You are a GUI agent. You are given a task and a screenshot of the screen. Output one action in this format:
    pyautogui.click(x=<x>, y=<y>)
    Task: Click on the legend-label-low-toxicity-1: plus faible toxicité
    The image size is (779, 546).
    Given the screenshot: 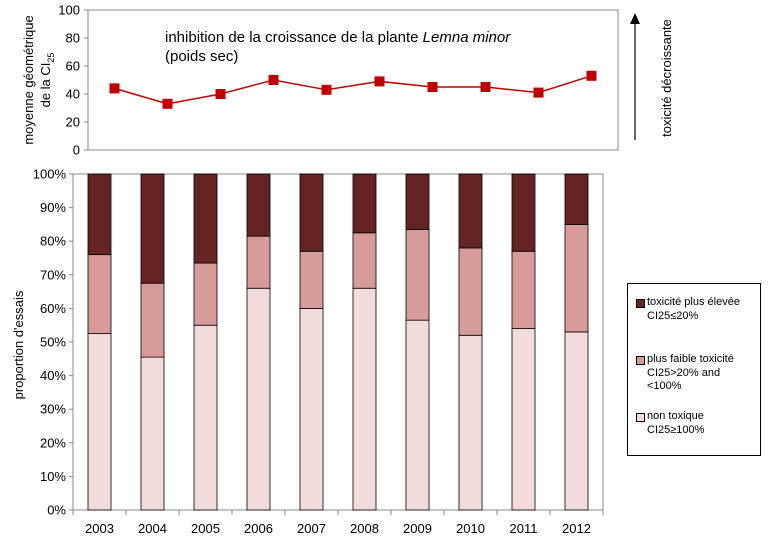 What is the action you would take?
    pyautogui.click(x=690, y=359)
    